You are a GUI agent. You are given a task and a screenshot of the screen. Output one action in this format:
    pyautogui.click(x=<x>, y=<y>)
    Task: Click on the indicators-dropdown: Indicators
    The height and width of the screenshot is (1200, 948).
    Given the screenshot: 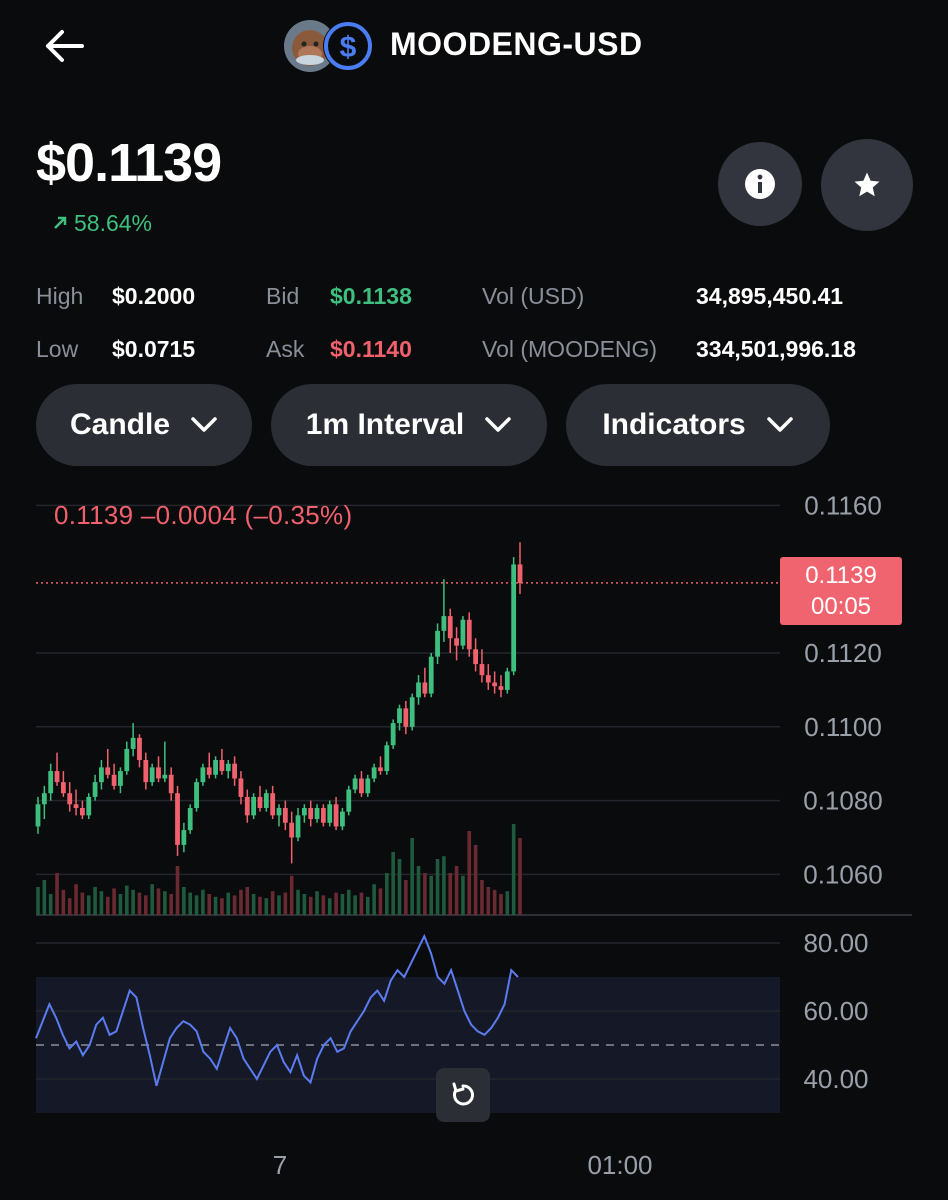 What is the action you would take?
    pyautogui.click(x=698, y=425)
    